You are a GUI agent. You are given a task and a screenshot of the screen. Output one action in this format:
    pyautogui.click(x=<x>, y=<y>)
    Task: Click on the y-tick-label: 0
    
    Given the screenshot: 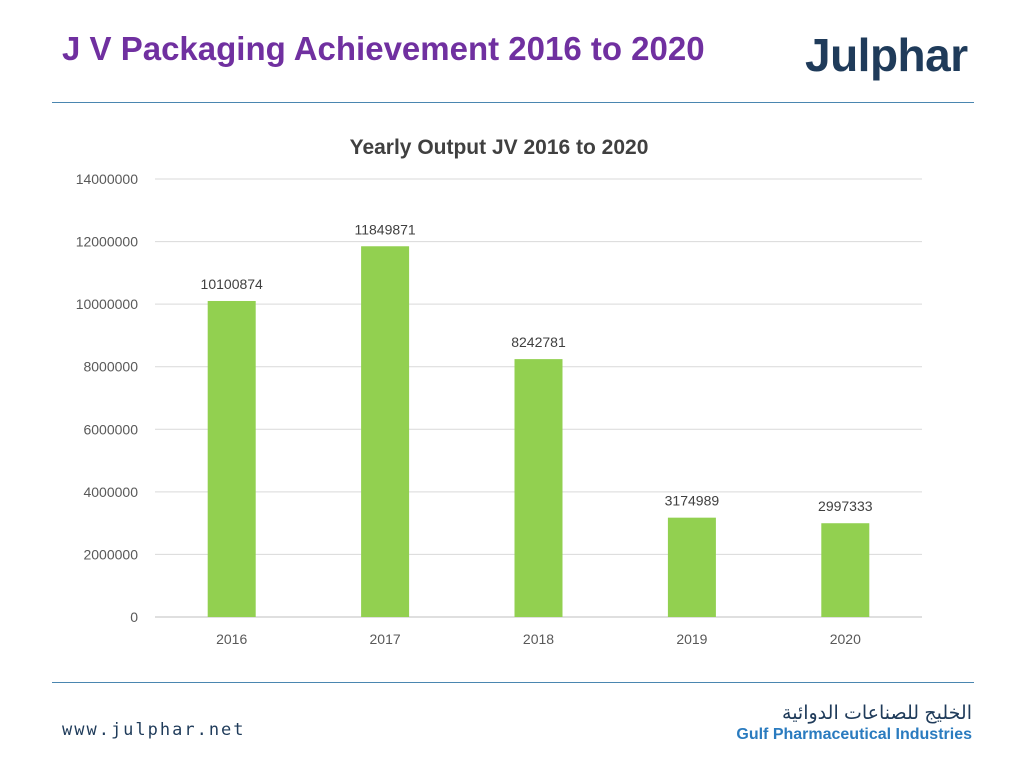 What is the action you would take?
    pyautogui.click(x=134, y=617)
    